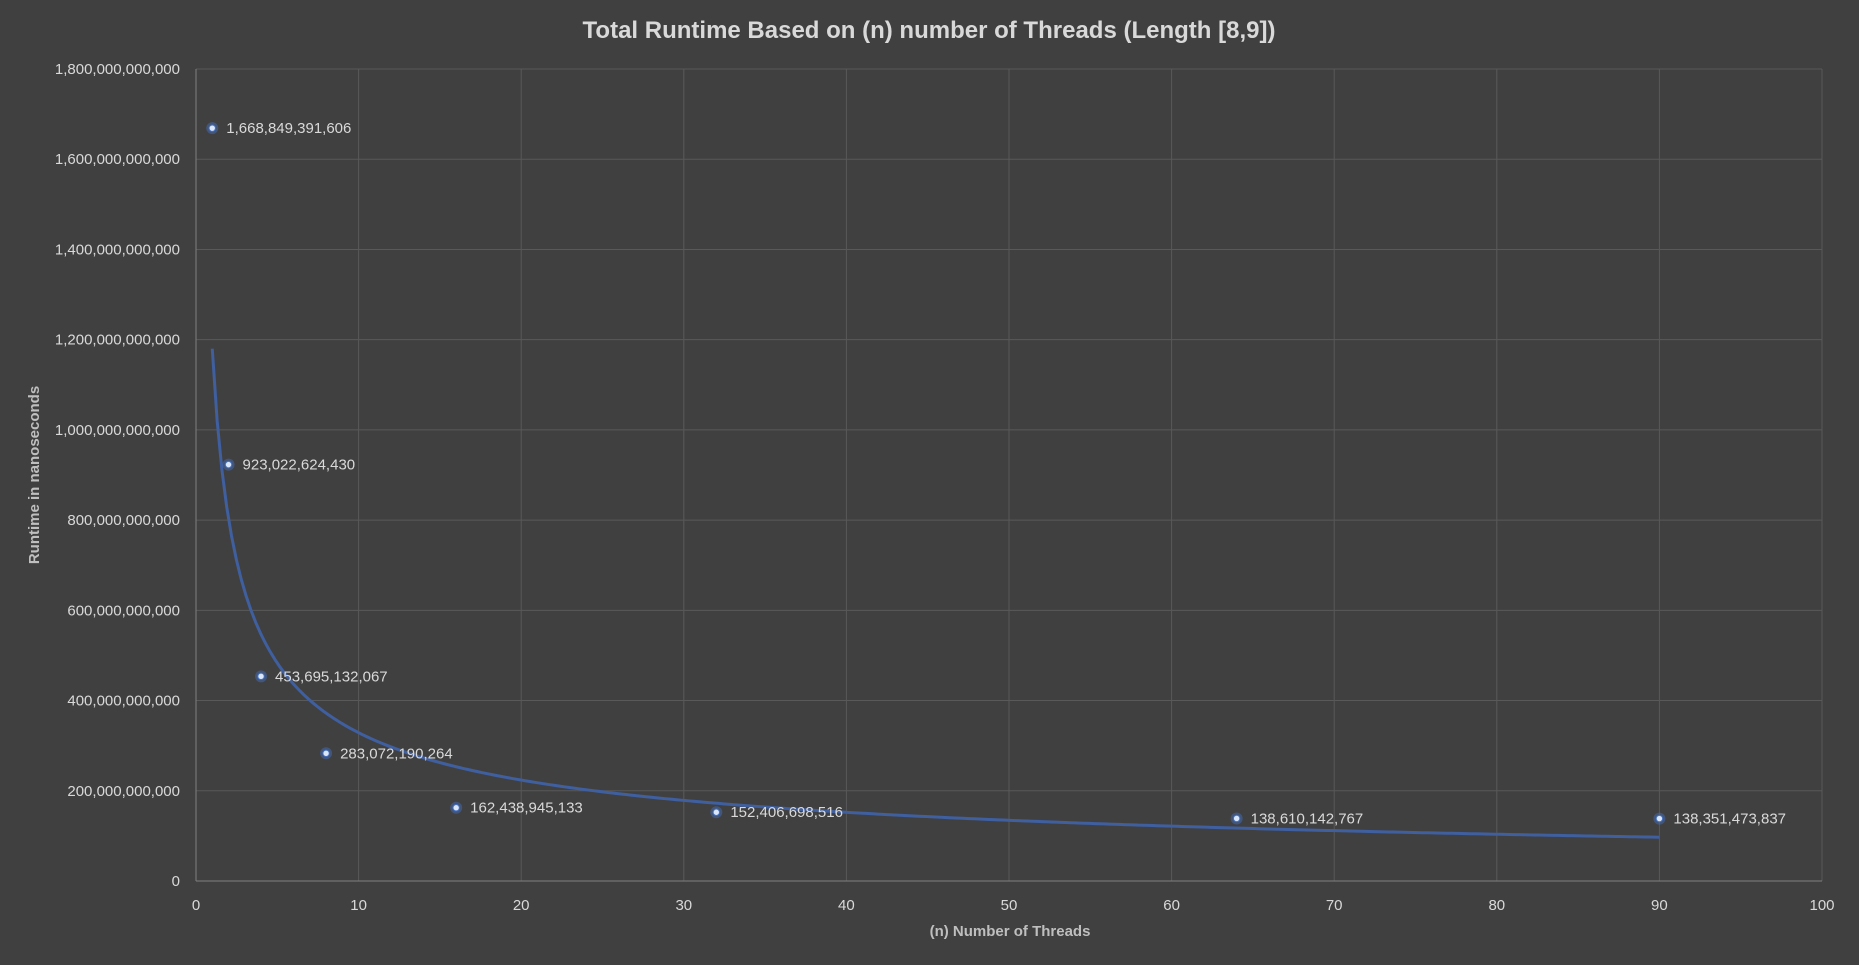  What do you see at coordinates (1171, 905) in the screenshot?
I see `x-tick-label: 60` at bounding box center [1171, 905].